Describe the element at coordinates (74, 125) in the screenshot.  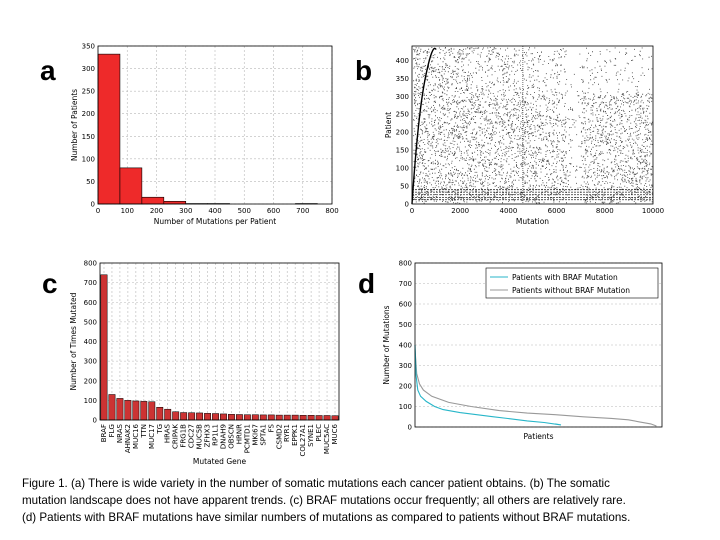
I see `y-axis-label: Number of Patients` at that location.